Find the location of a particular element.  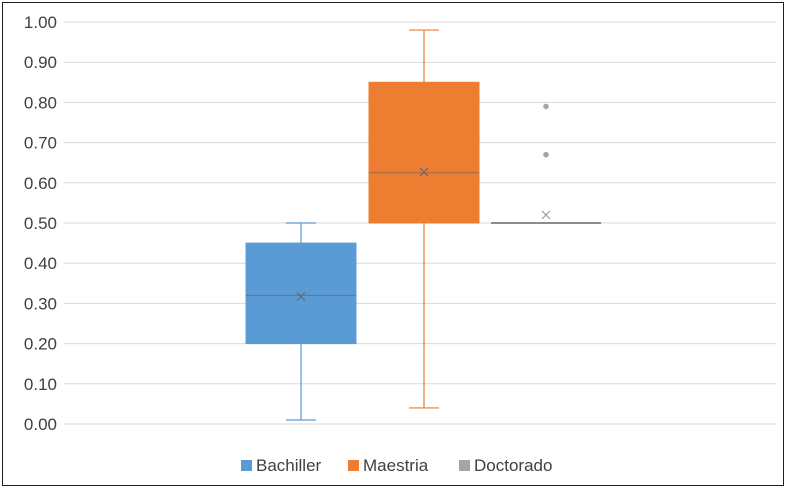

legend-label: Doctorado is located at coordinates (513, 465).